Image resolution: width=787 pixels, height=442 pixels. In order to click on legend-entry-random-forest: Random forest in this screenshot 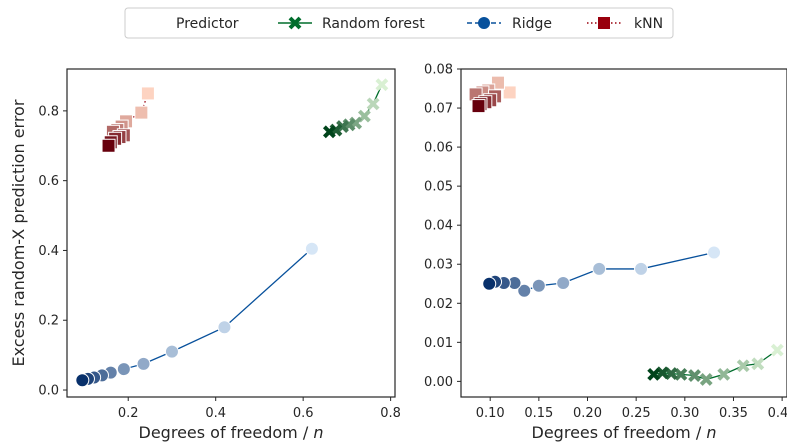, I will do `click(351, 24)`.